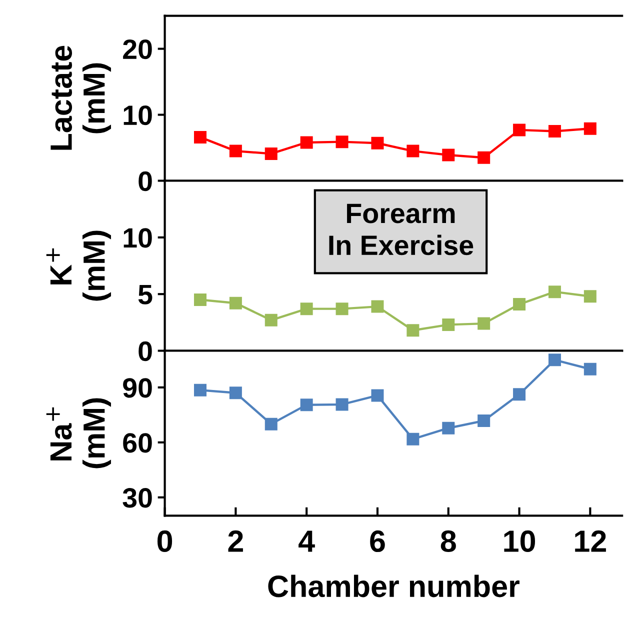  I want to click on x-tick-label: 0, so click(165, 541).